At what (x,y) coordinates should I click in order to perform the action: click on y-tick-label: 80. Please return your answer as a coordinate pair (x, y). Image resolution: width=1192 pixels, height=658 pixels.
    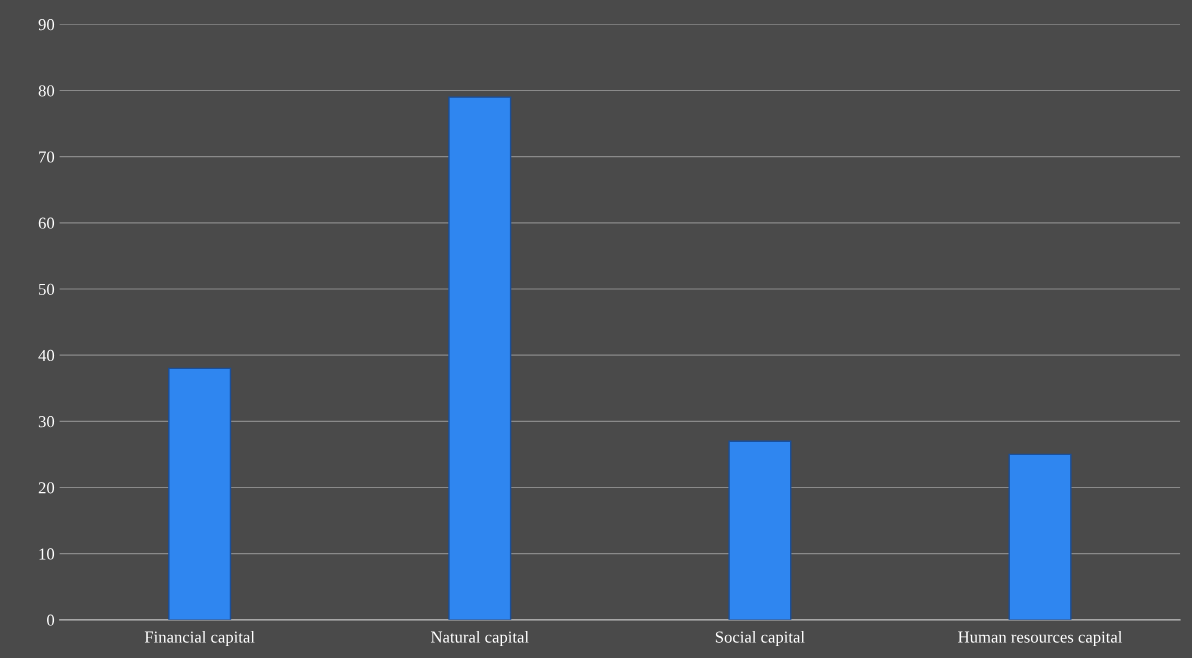
    Looking at the image, I should click on (46, 91).